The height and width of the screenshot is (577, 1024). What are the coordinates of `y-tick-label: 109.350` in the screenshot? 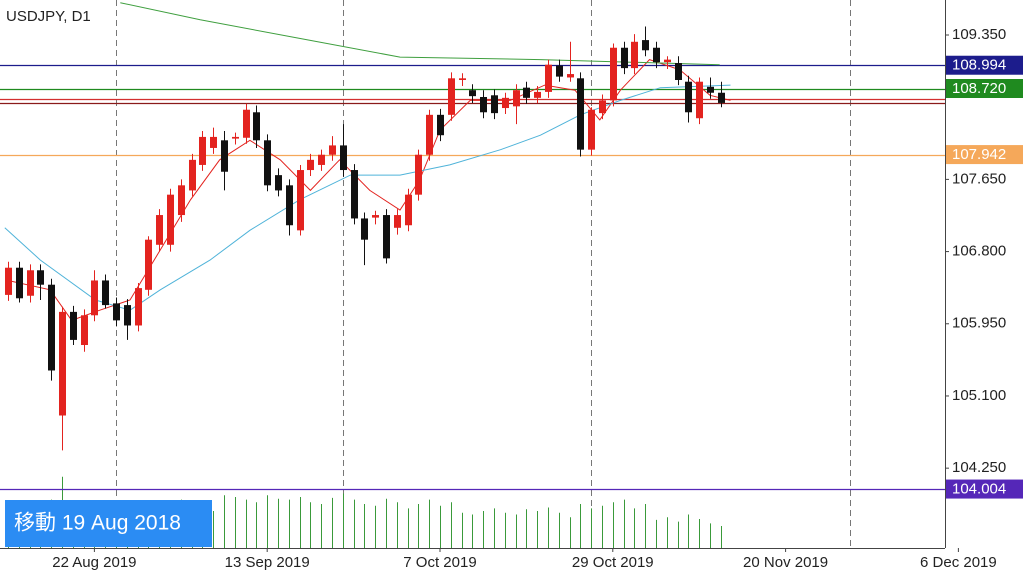 It's located at (979, 34).